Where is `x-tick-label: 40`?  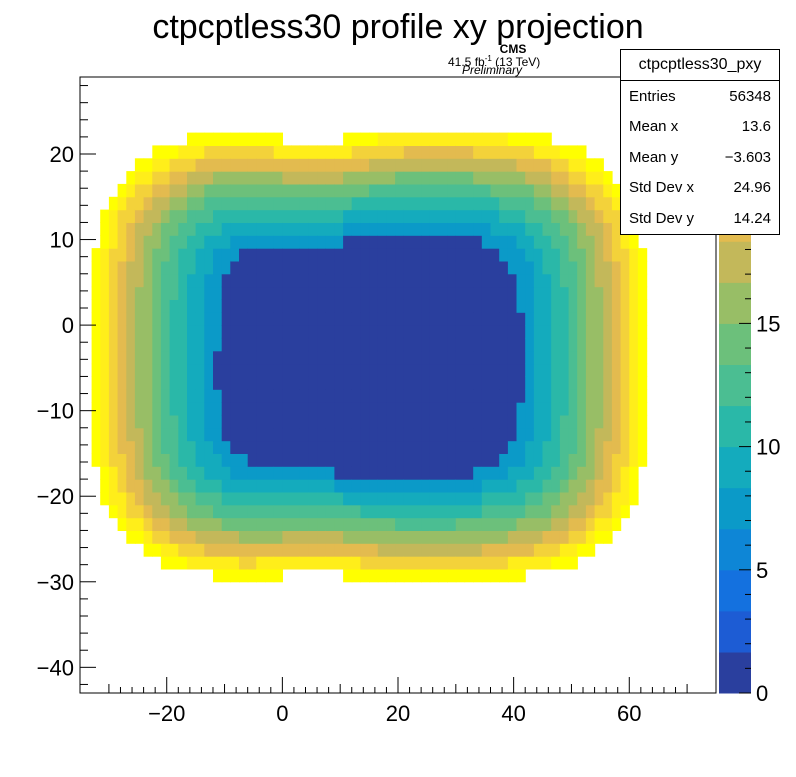 x-tick-label: 40 is located at coordinates (513, 713).